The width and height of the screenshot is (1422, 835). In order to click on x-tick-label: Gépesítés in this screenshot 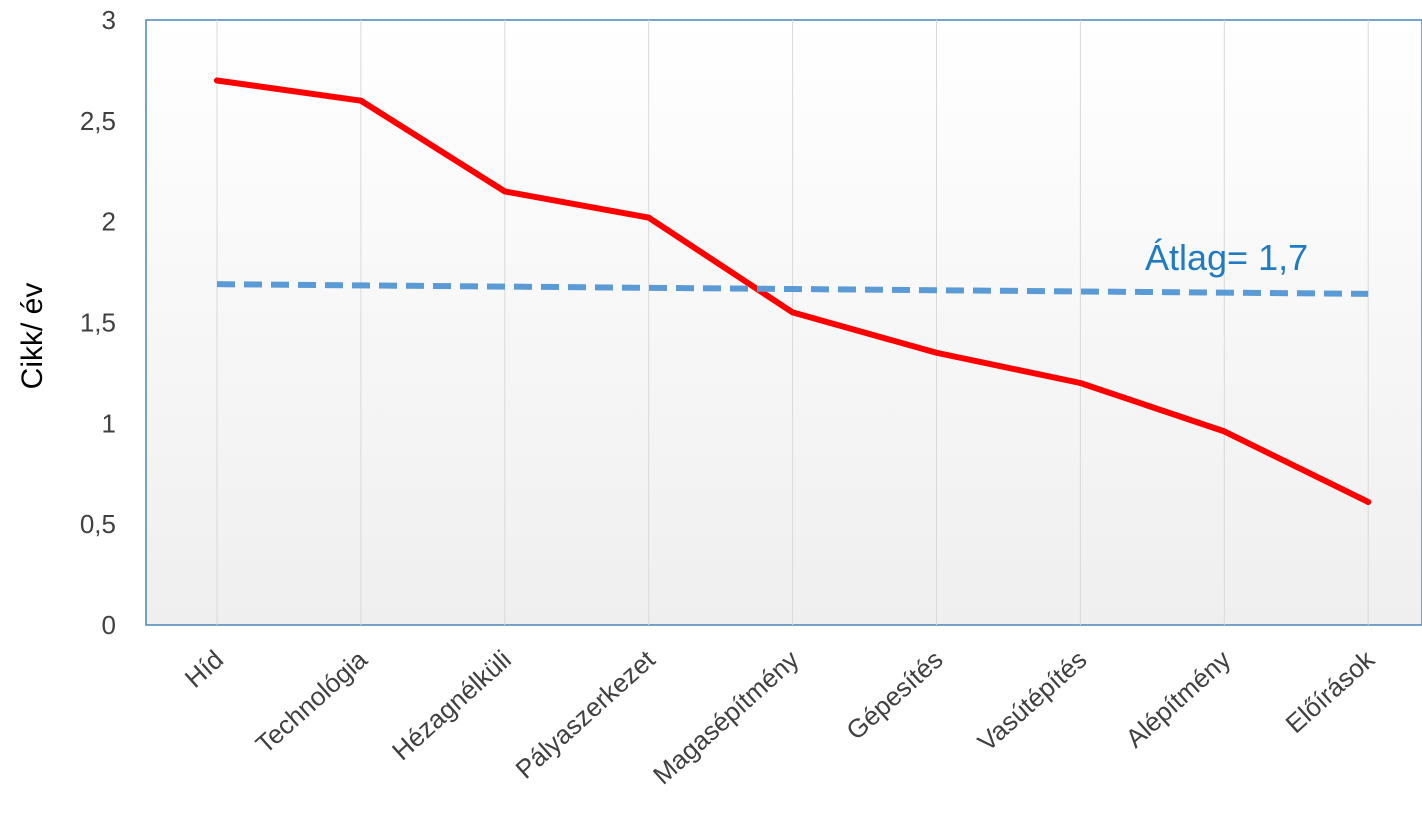, I will do `click(894, 695)`.